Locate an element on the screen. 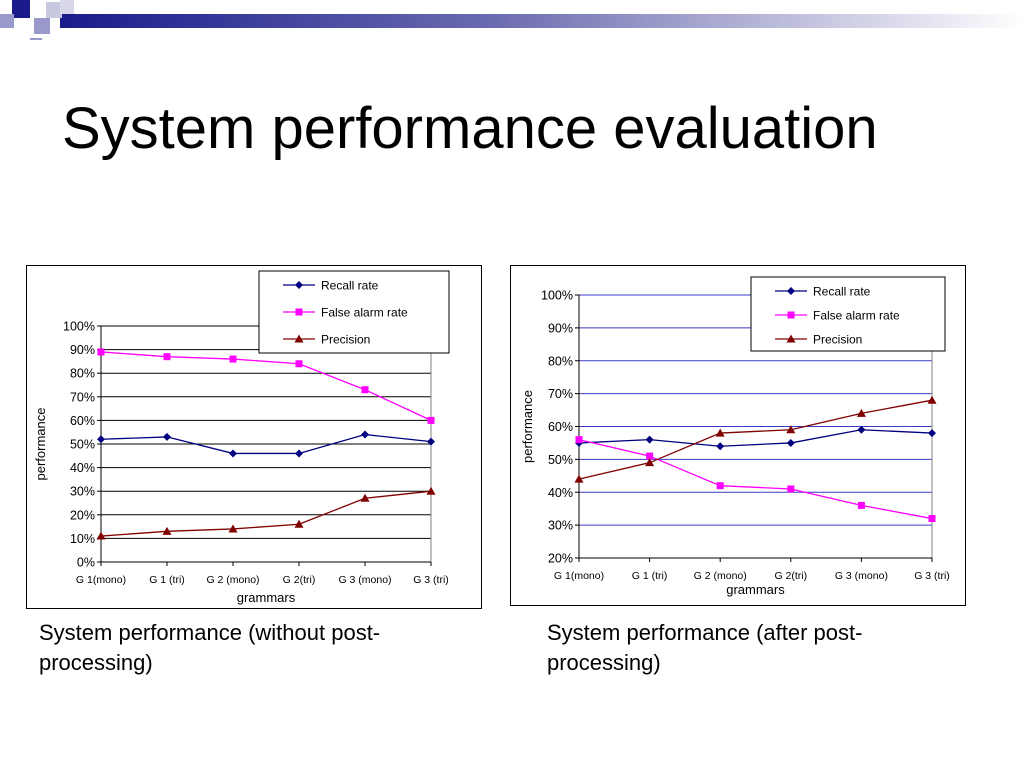 This screenshot has height=768, width=1024. y-tick-label: 0% is located at coordinates (86, 563).